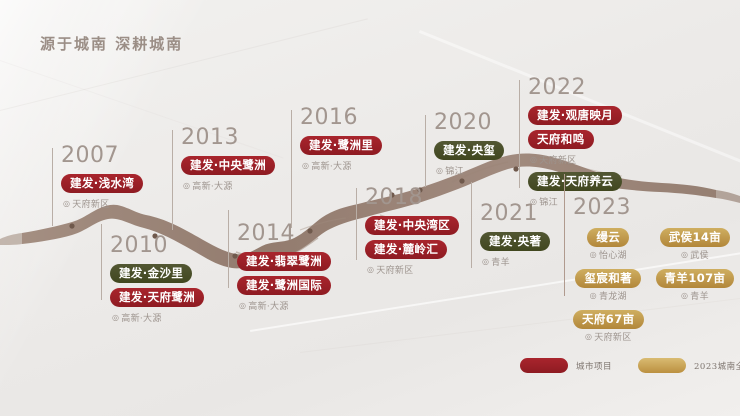 The image size is (740, 416). Describe the element at coordinates (139, 245) in the screenshot. I see `year-label: 2010` at that location.